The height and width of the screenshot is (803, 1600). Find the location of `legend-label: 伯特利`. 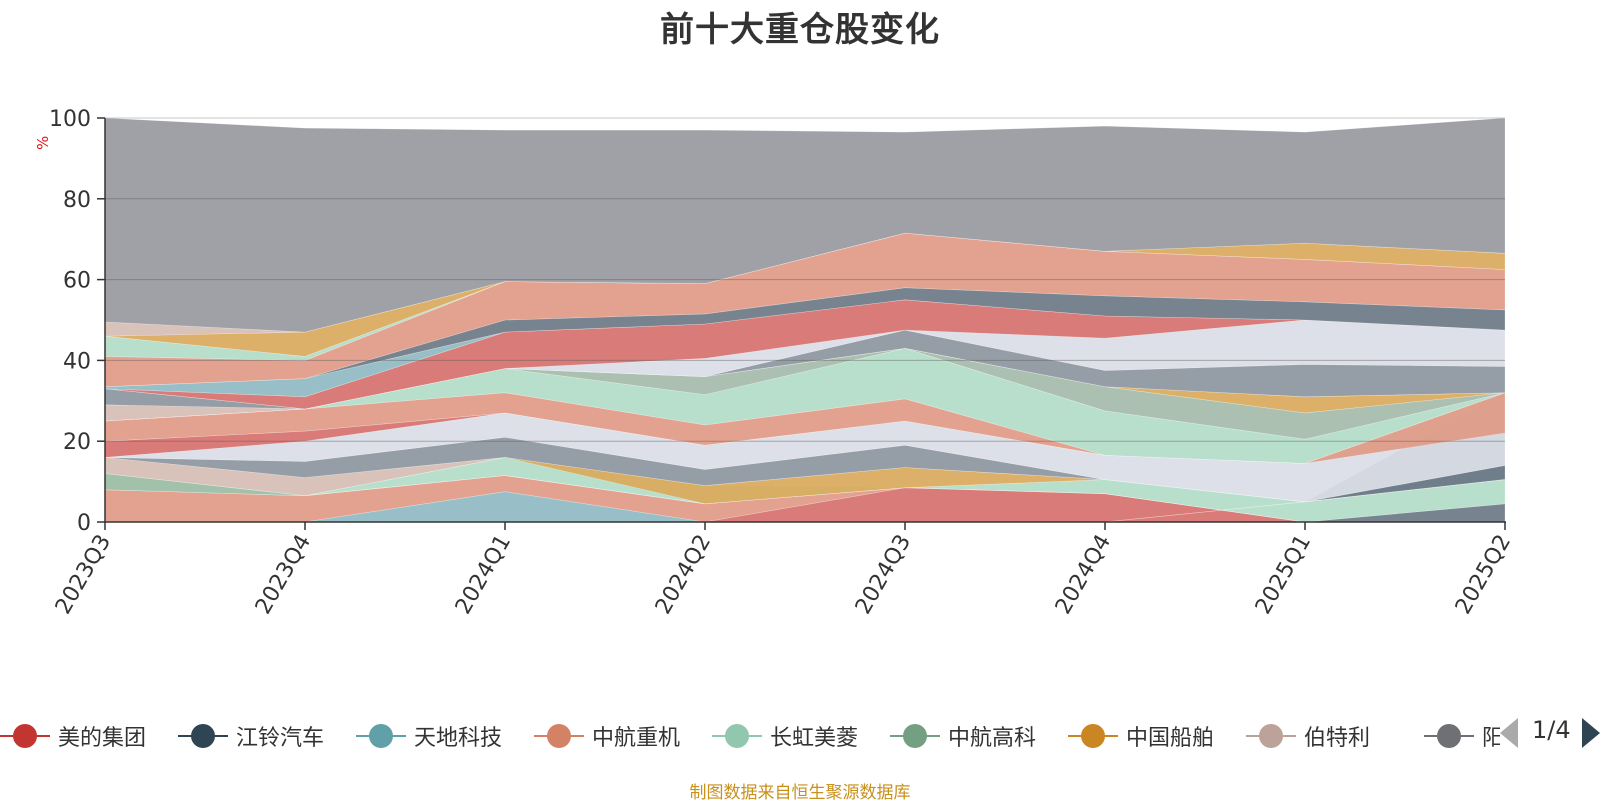

legend-label: 伯特利 is located at coordinates (1337, 738).